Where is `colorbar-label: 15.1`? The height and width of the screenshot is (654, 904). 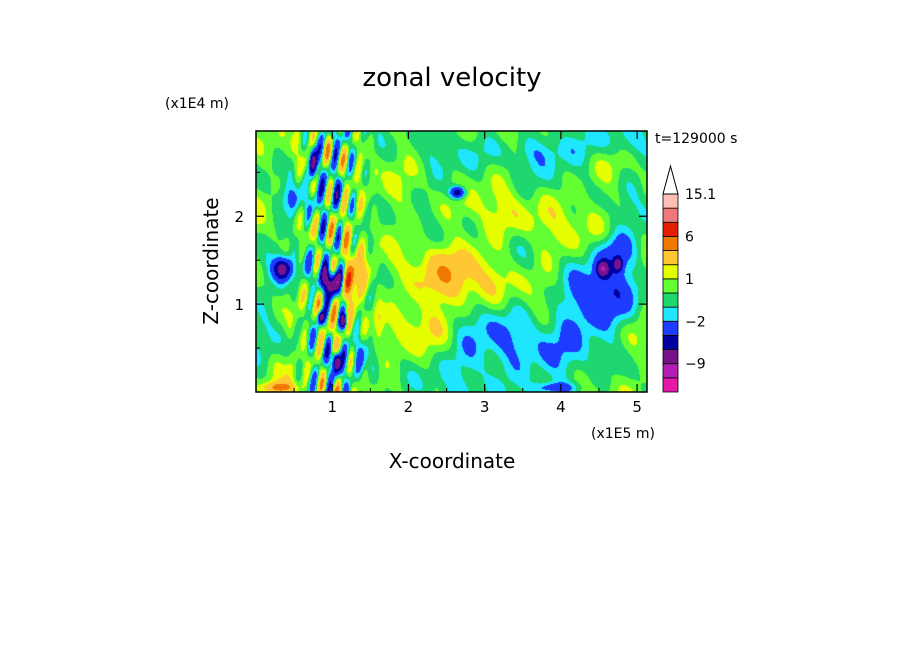
colorbar-label: 15.1 is located at coordinates (700, 195).